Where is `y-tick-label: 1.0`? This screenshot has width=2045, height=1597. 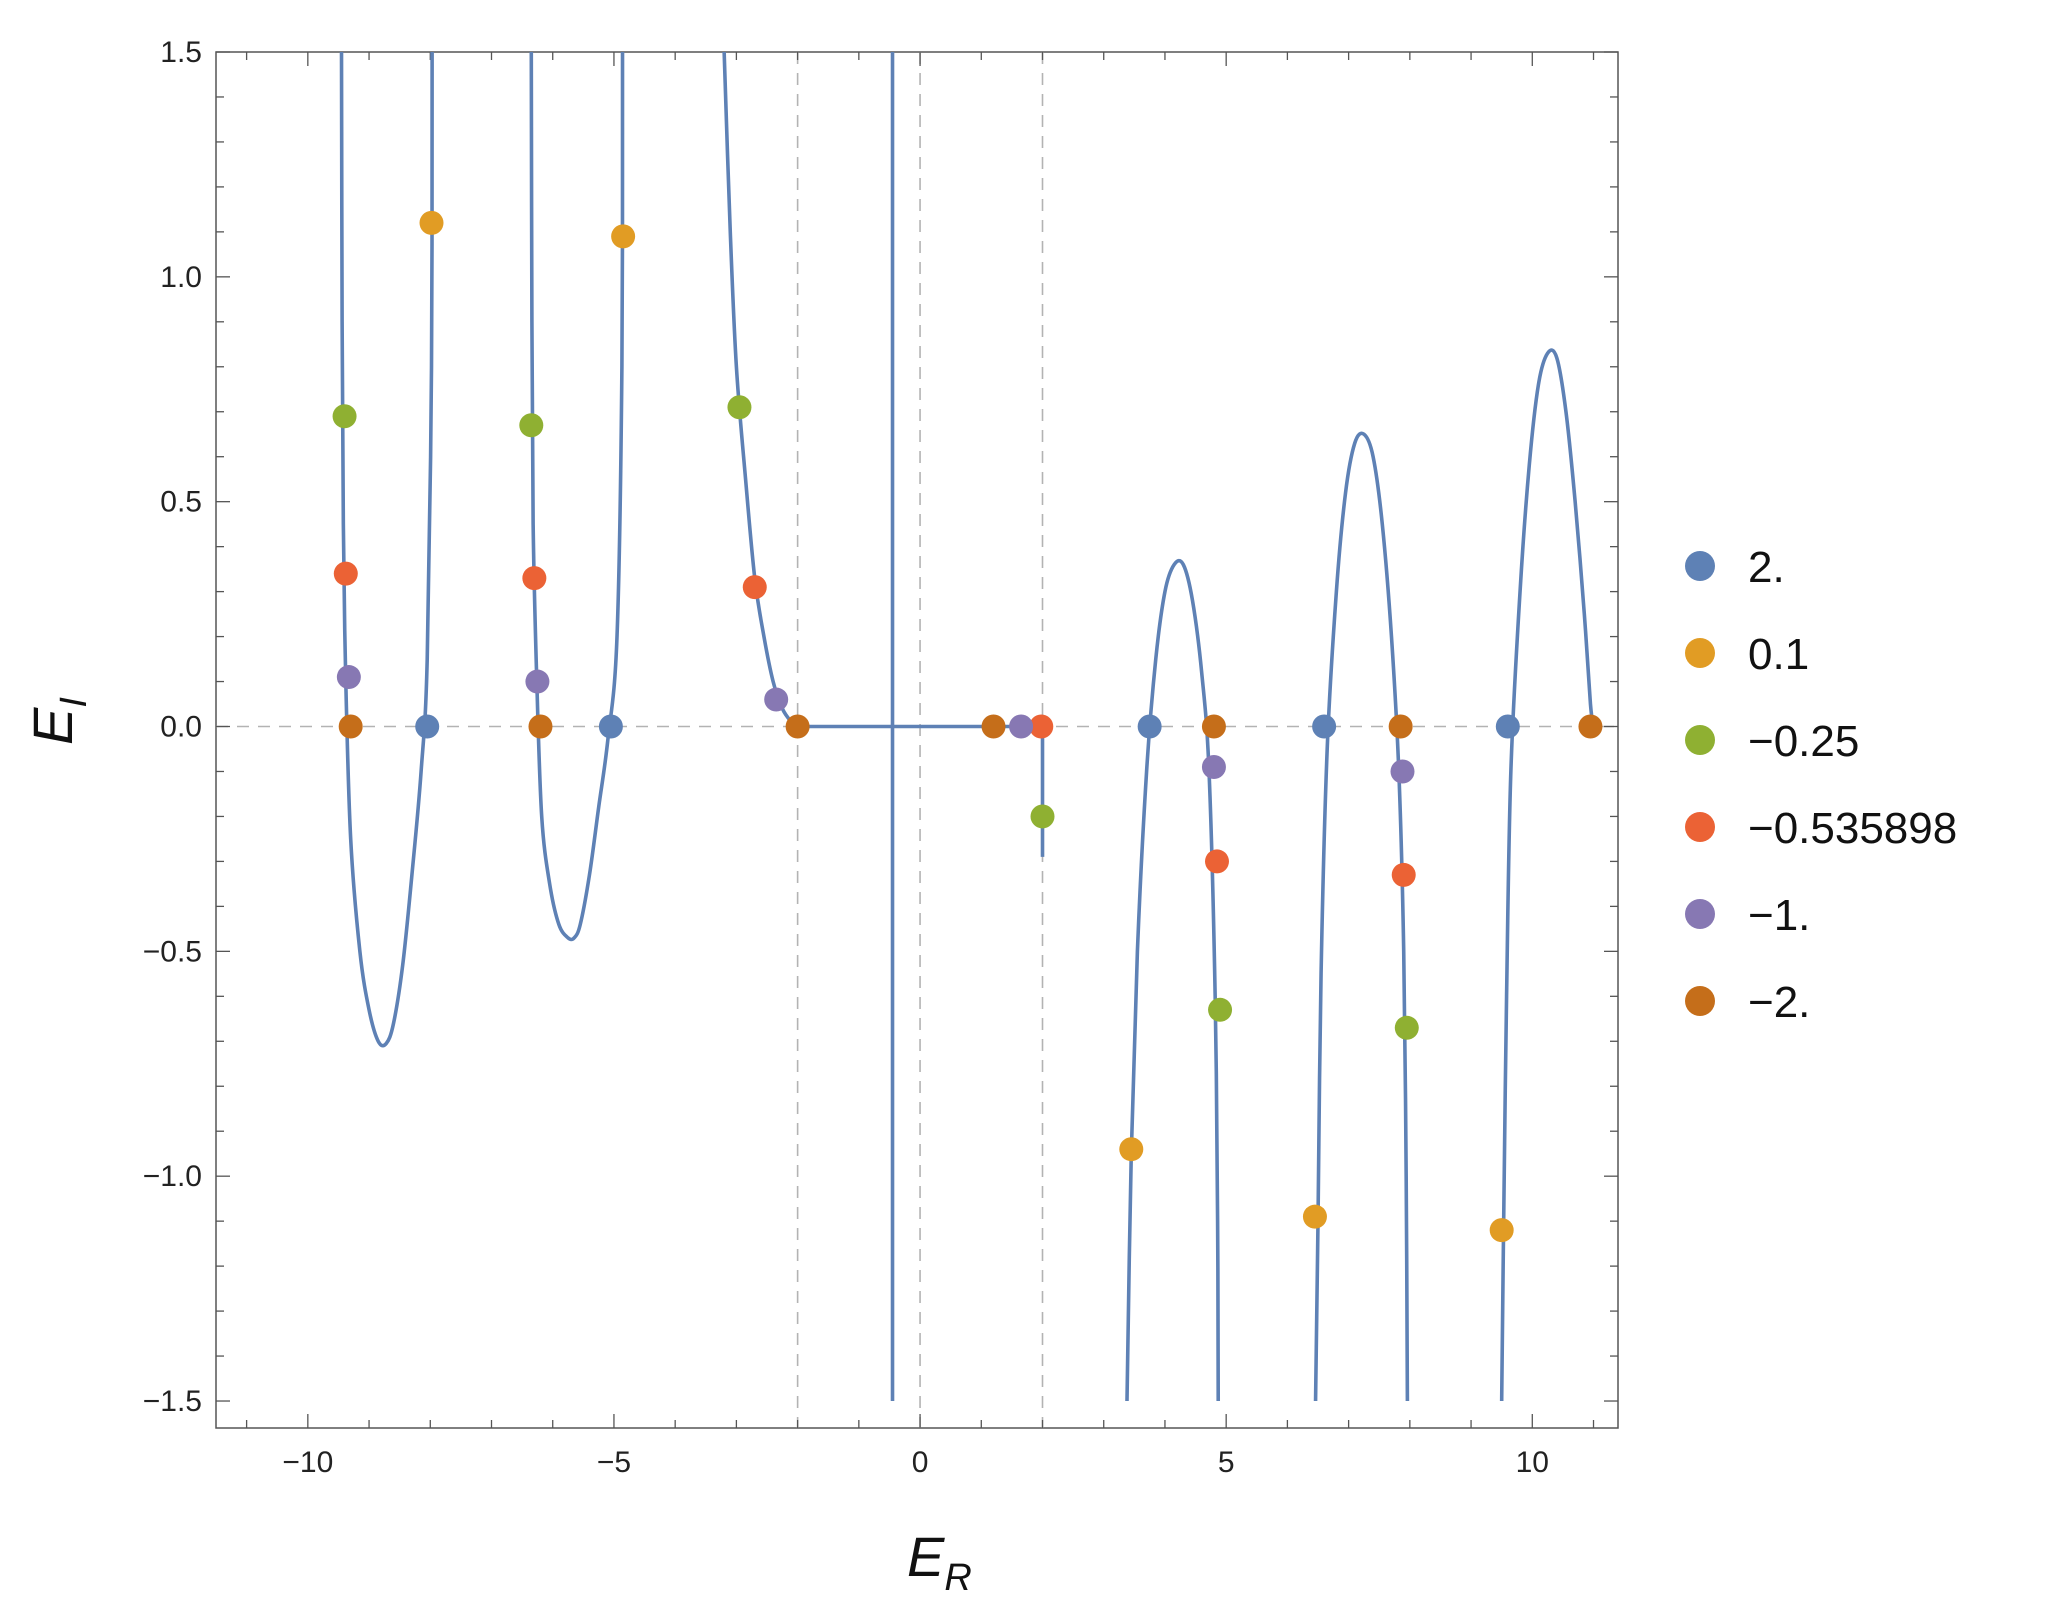 y-tick-label: 1.0 is located at coordinates (181, 277).